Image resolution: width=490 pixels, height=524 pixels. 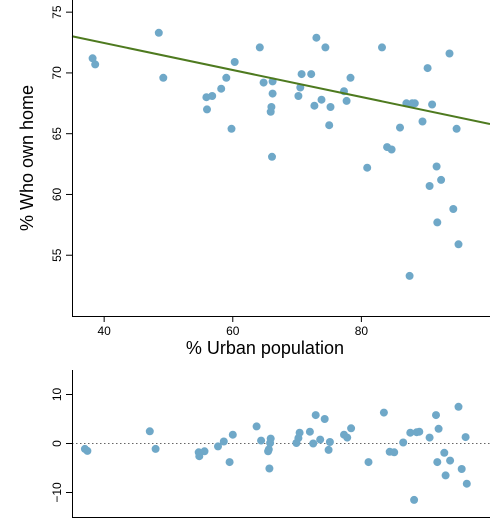 What do you see at coordinates (57, 134) in the screenshot?
I see `y-tick-label: 65` at bounding box center [57, 134].